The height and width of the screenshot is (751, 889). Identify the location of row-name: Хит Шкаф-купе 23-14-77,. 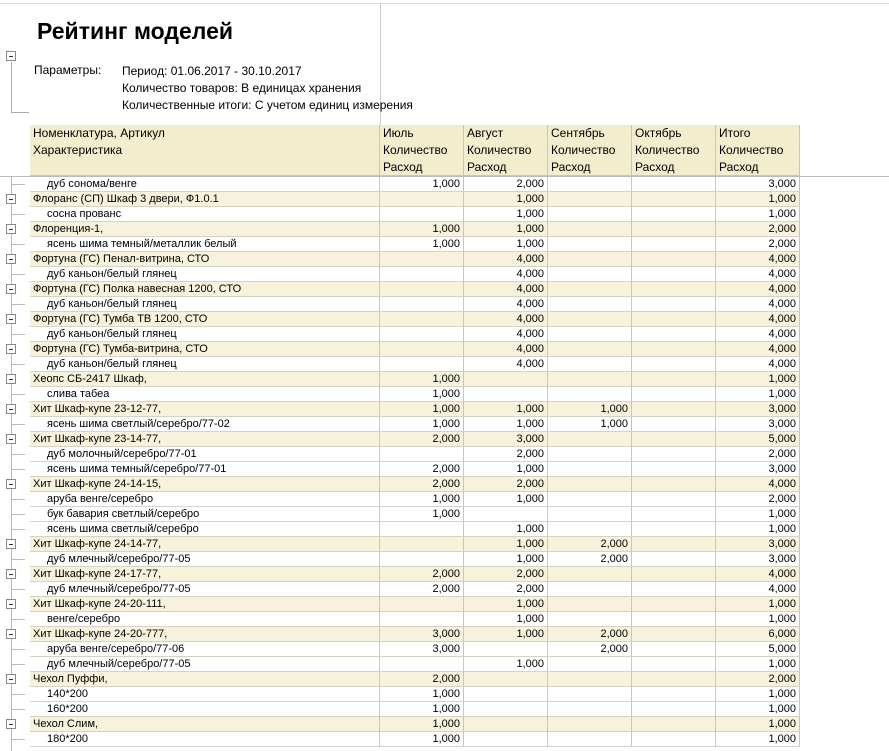
(205, 439).